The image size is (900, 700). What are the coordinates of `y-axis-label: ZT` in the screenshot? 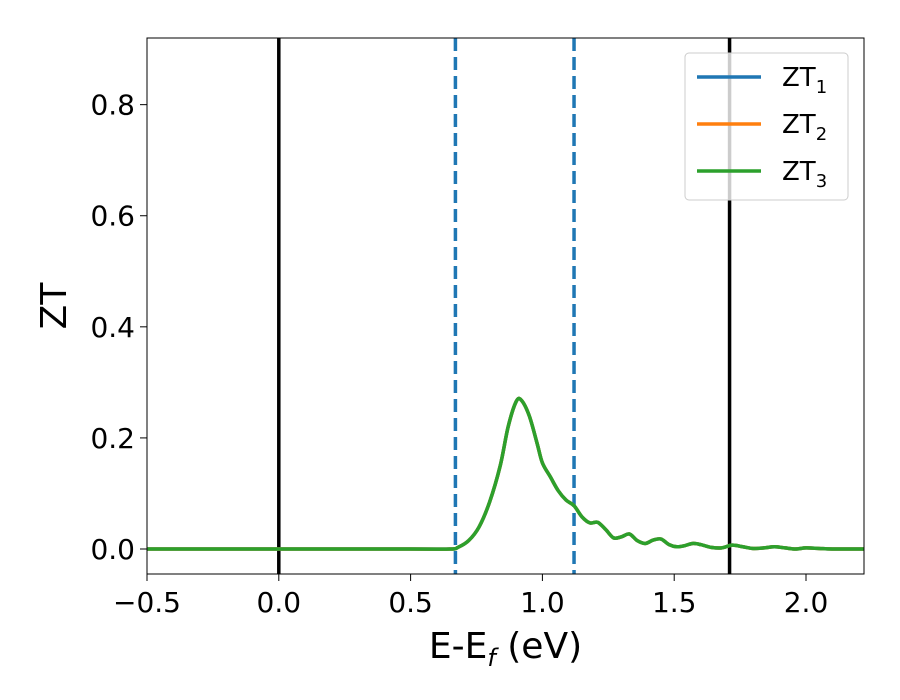 It's located at (54, 306).